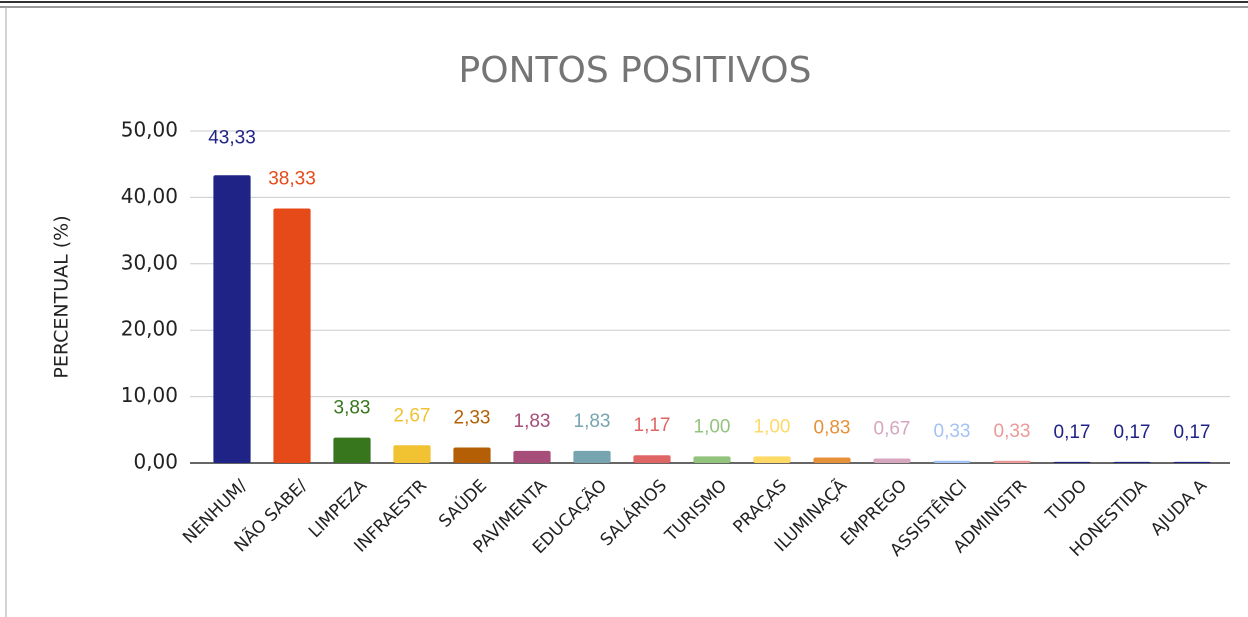 This screenshot has width=1248, height=617. What do you see at coordinates (149, 329) in the screenshot?
I see `y-tick-label: 20,00` at bounding box center [149, 329].